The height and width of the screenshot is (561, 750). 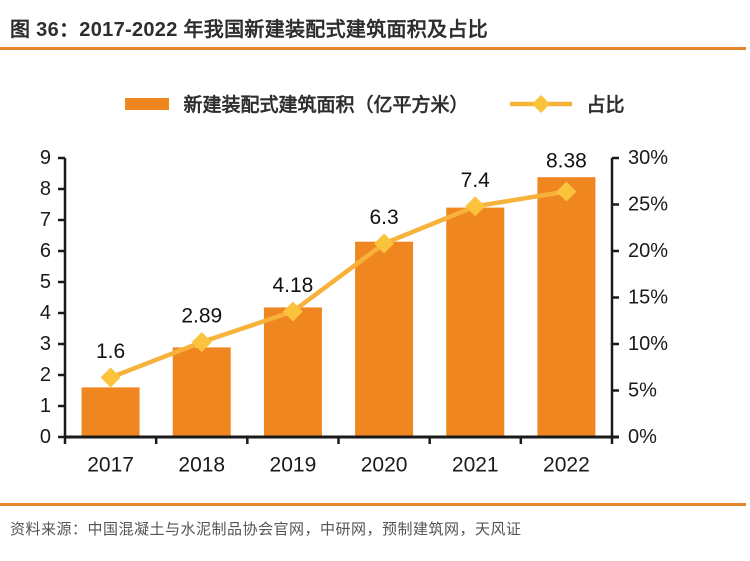 I want to click on ratio-marker-2020, so click(x=384, y=243).